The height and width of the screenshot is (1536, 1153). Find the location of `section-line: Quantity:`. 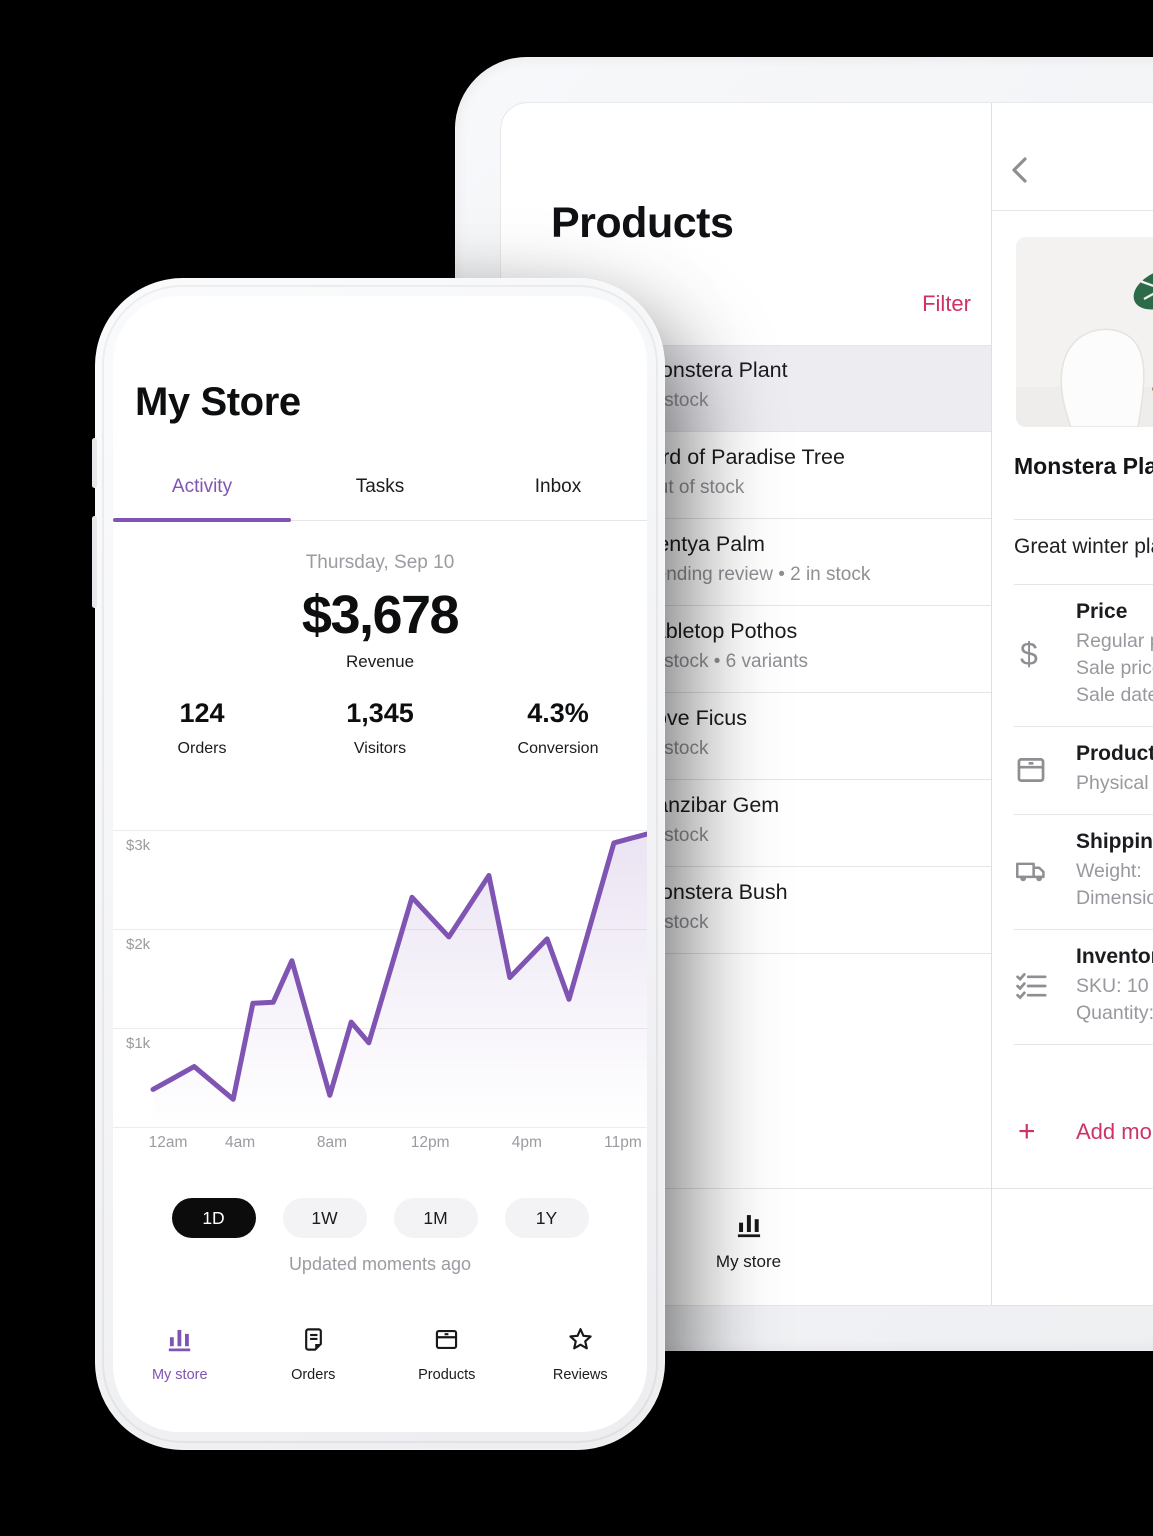

section-line: Quantity: is located at coordinates (1114, 1013).